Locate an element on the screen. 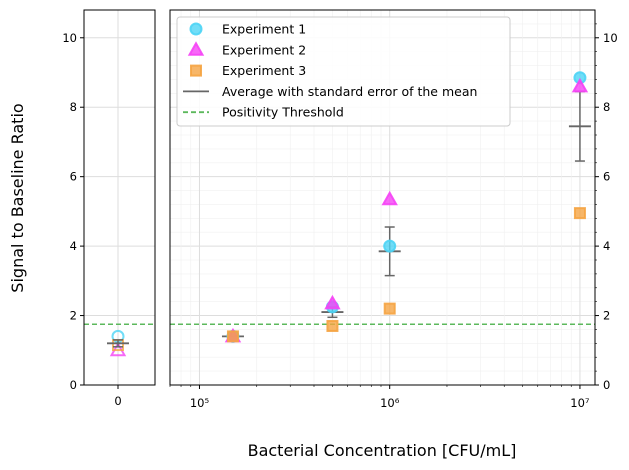  right-y-tick-label: 4 is located at coordinates (606, 246).